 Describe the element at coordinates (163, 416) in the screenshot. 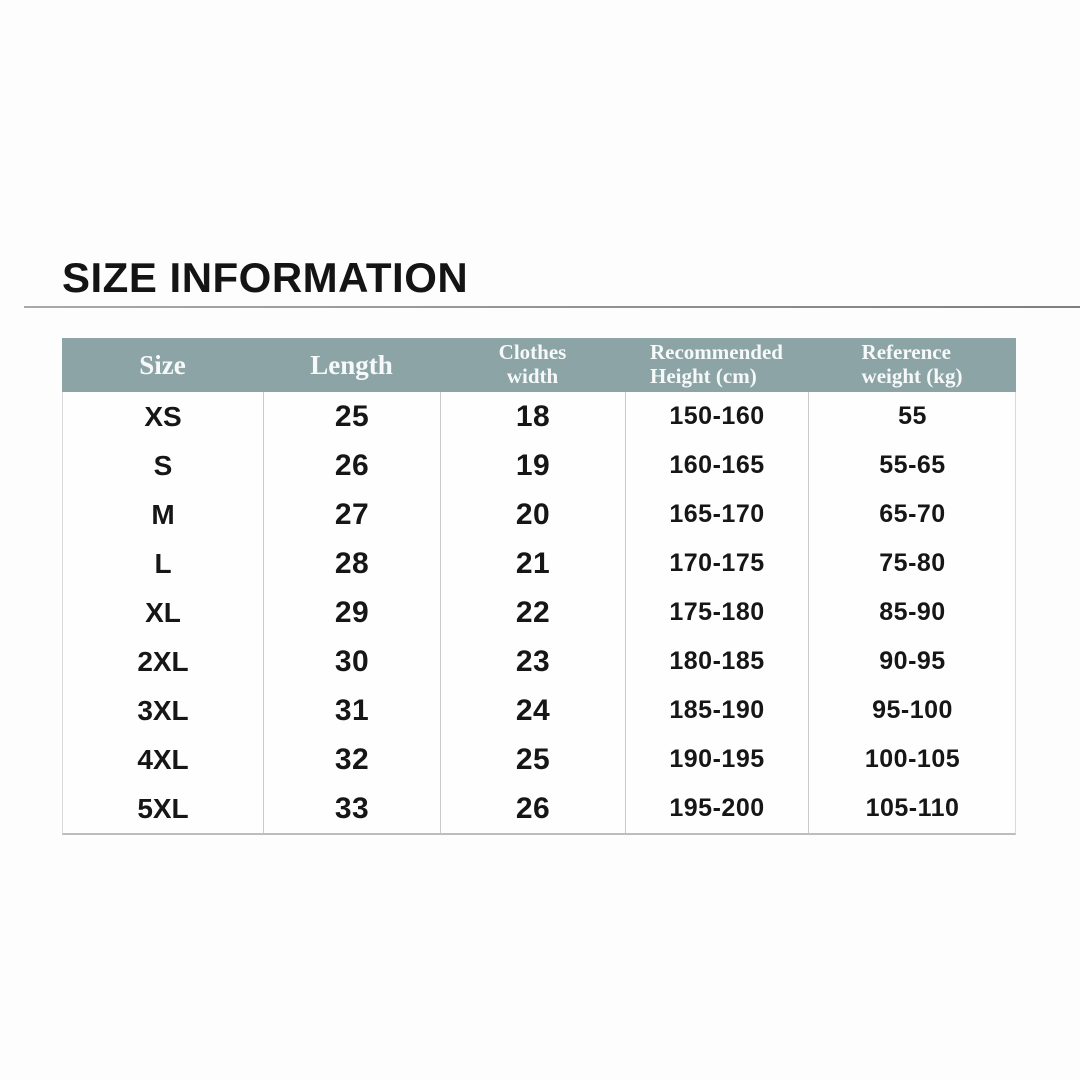

I see `cell-size: XS` at that location.